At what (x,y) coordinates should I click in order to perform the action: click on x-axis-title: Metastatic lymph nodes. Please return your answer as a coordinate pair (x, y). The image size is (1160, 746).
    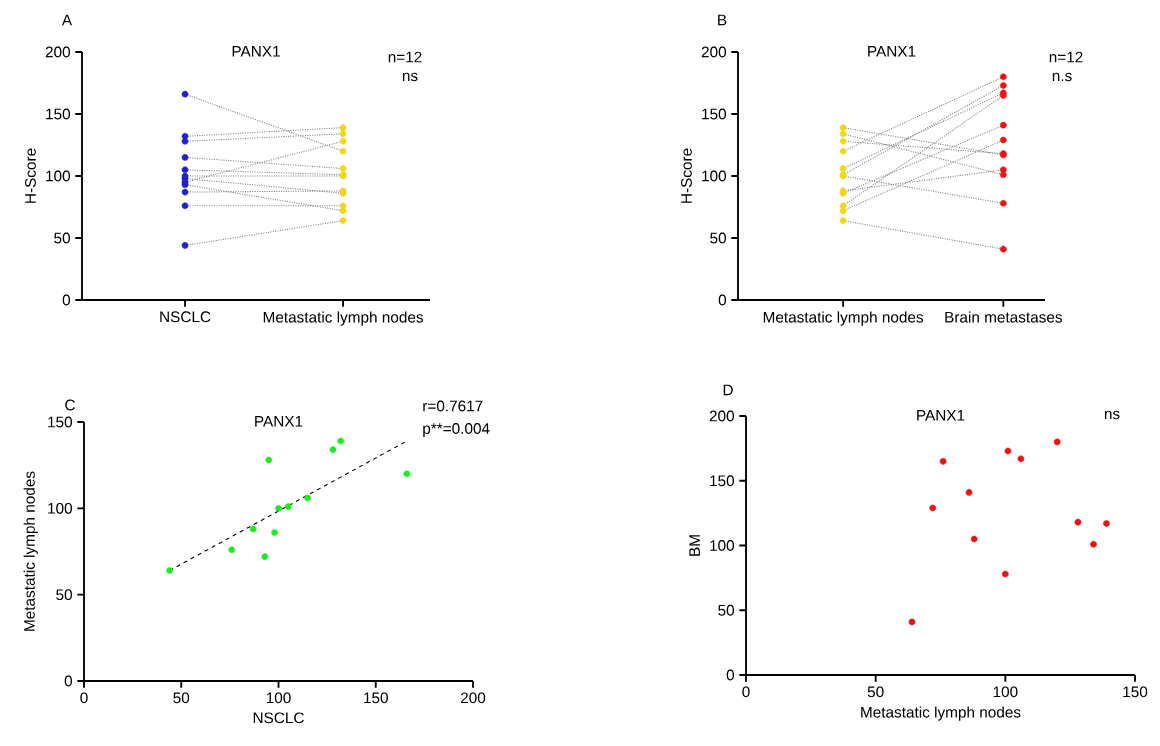
    Looking at the image, I should click on (941, 713).